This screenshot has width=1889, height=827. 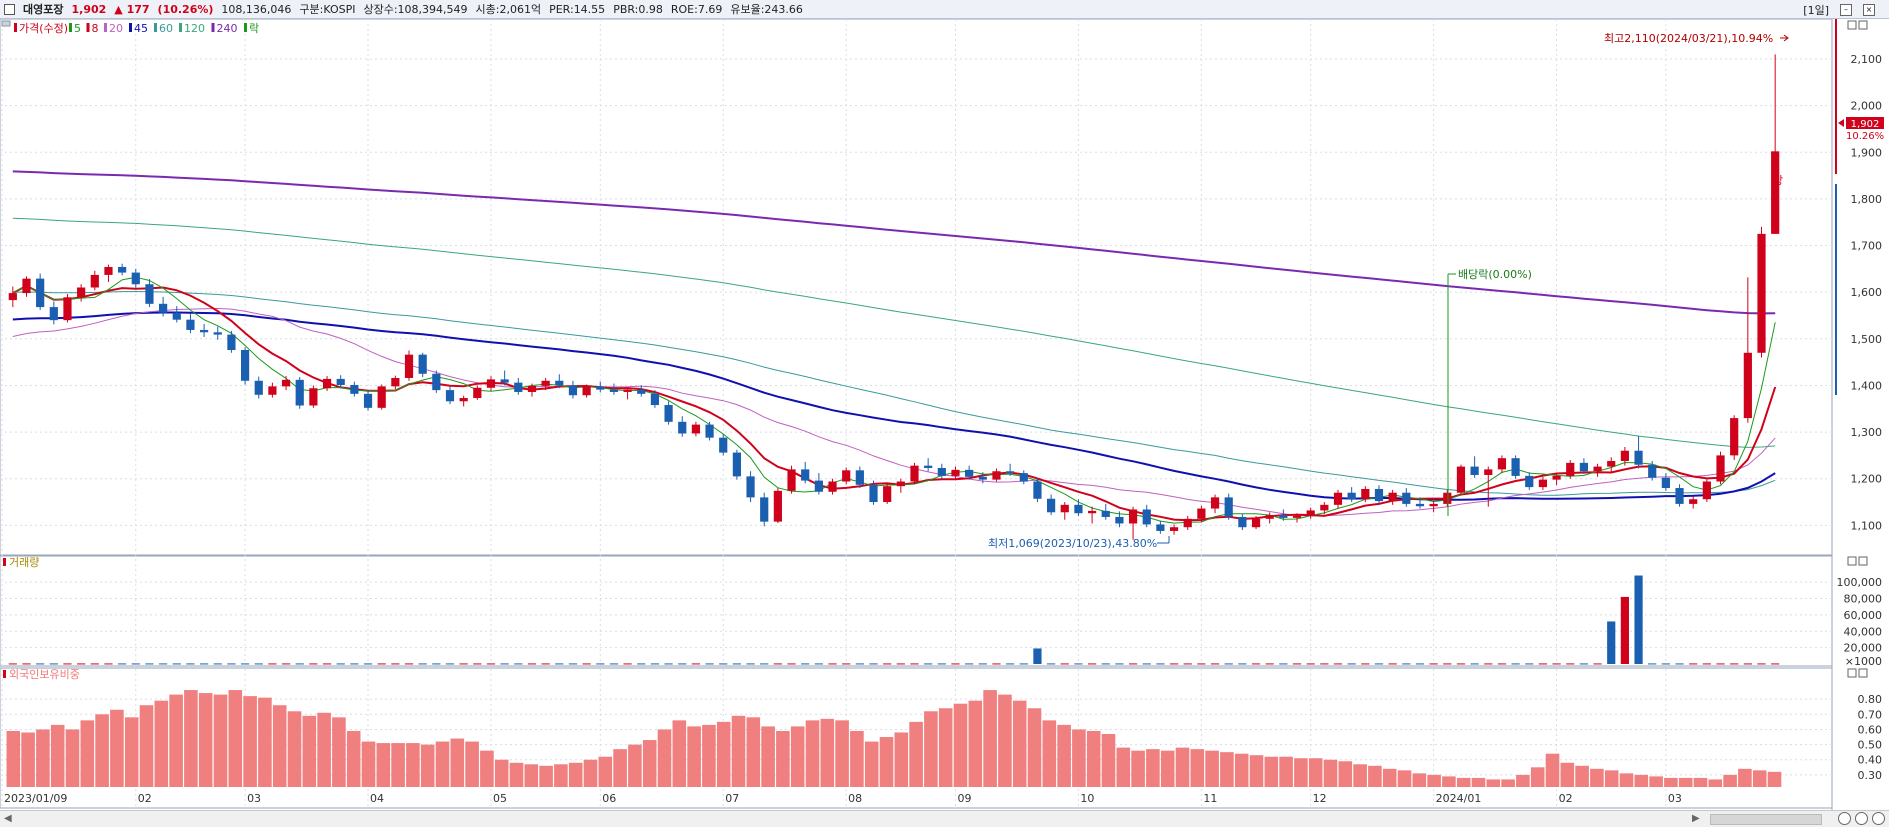 What do you see at coordinates (1863, 561) in the screenshot?
I see `volume-panel-close-button` at bounding box center [1863, 561].